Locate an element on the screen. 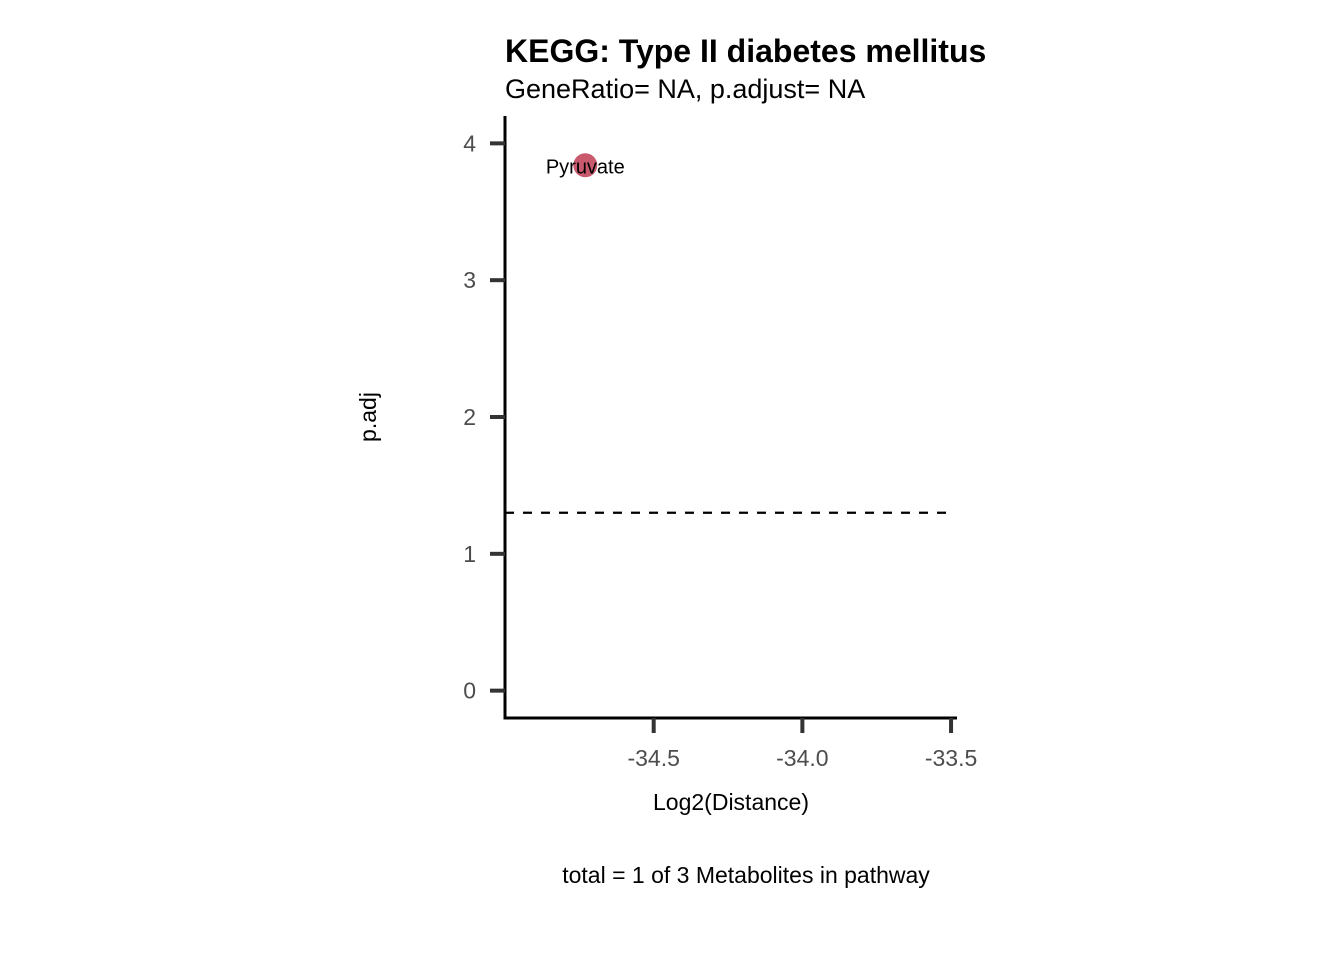  x-tick-label: -34.5 is located at coordinates (653, 758).